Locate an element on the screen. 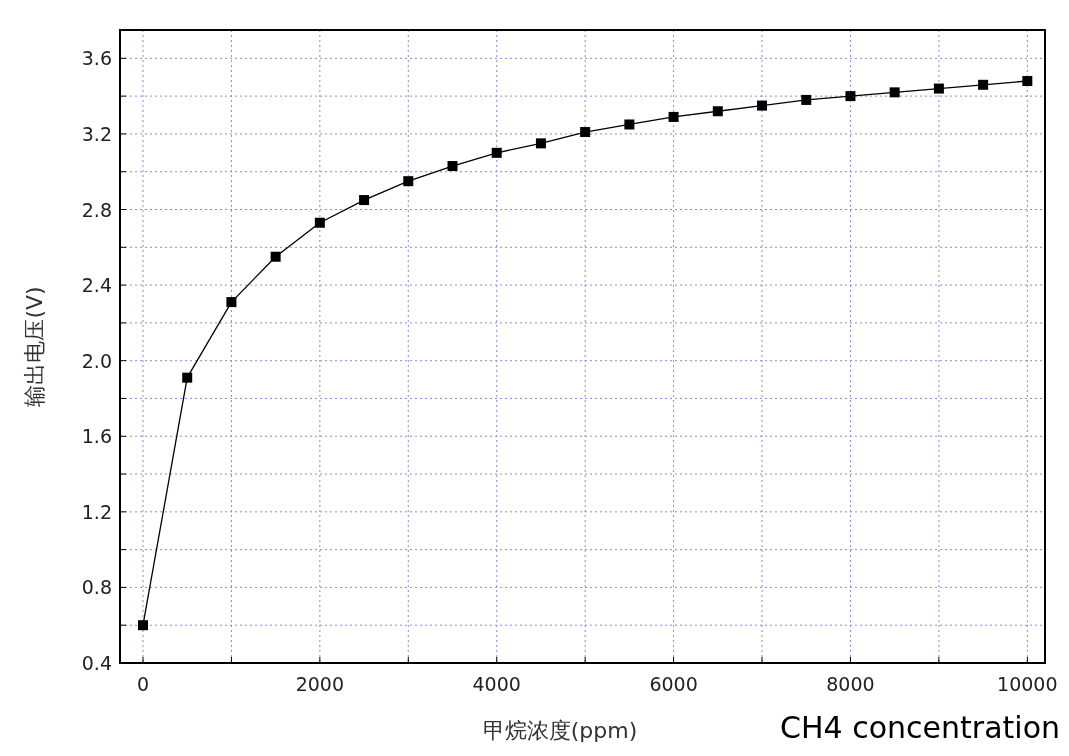 The width and height of the screenshot is (1069, 756). text: CH4 concentration is located at coordinates (920, 727).